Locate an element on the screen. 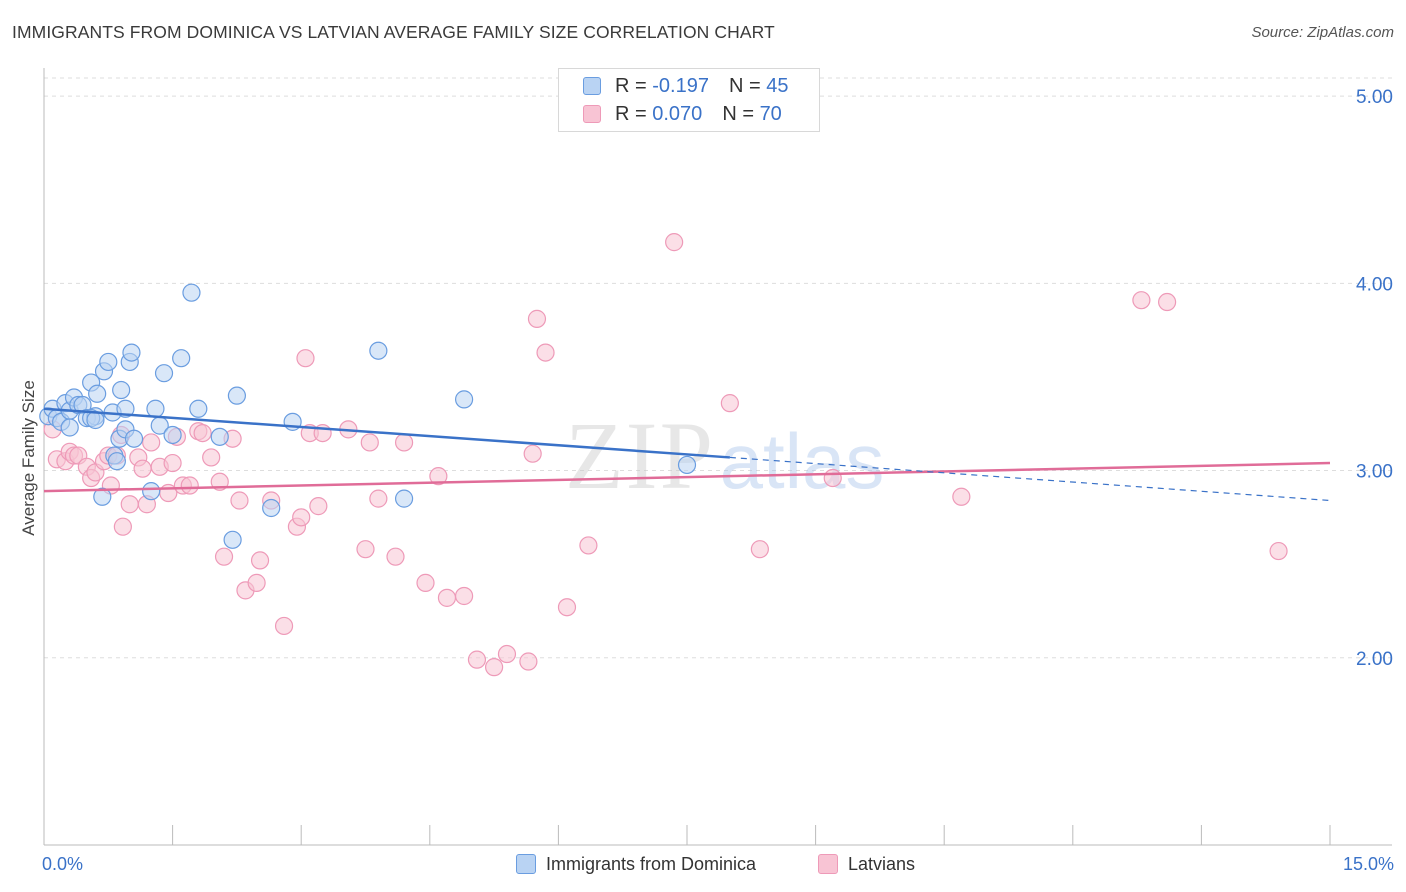 This screenshot has height=892, width=1406. n-value: 70 is located at coordinates (770, 113).